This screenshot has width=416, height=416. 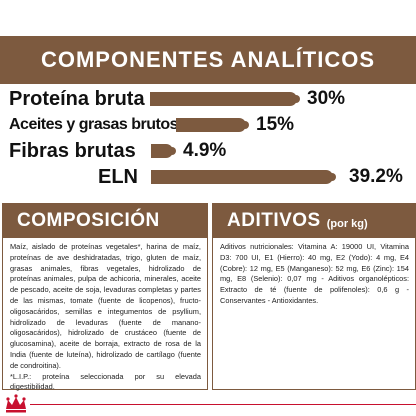 I want to click on analytics-row-eln: ELN 39.2%, so click(x=208, y=177).